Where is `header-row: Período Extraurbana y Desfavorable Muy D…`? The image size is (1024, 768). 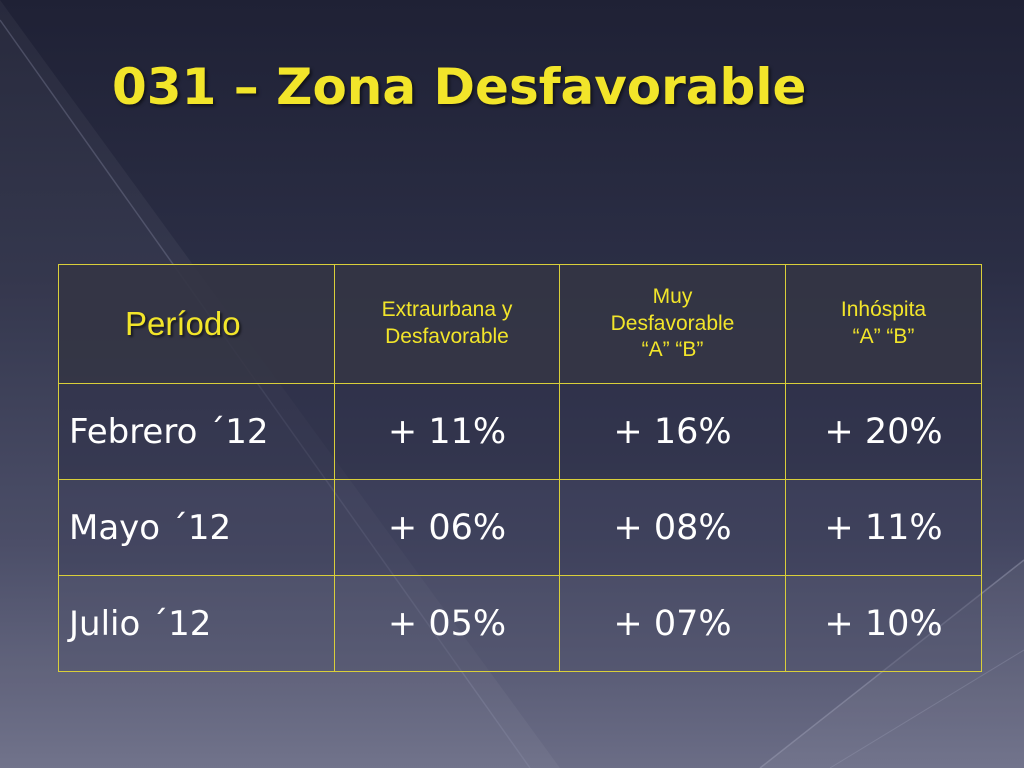
header-row: Período Extraurbana y Desfavorable Muy D… is located at coordinates (520, 324).